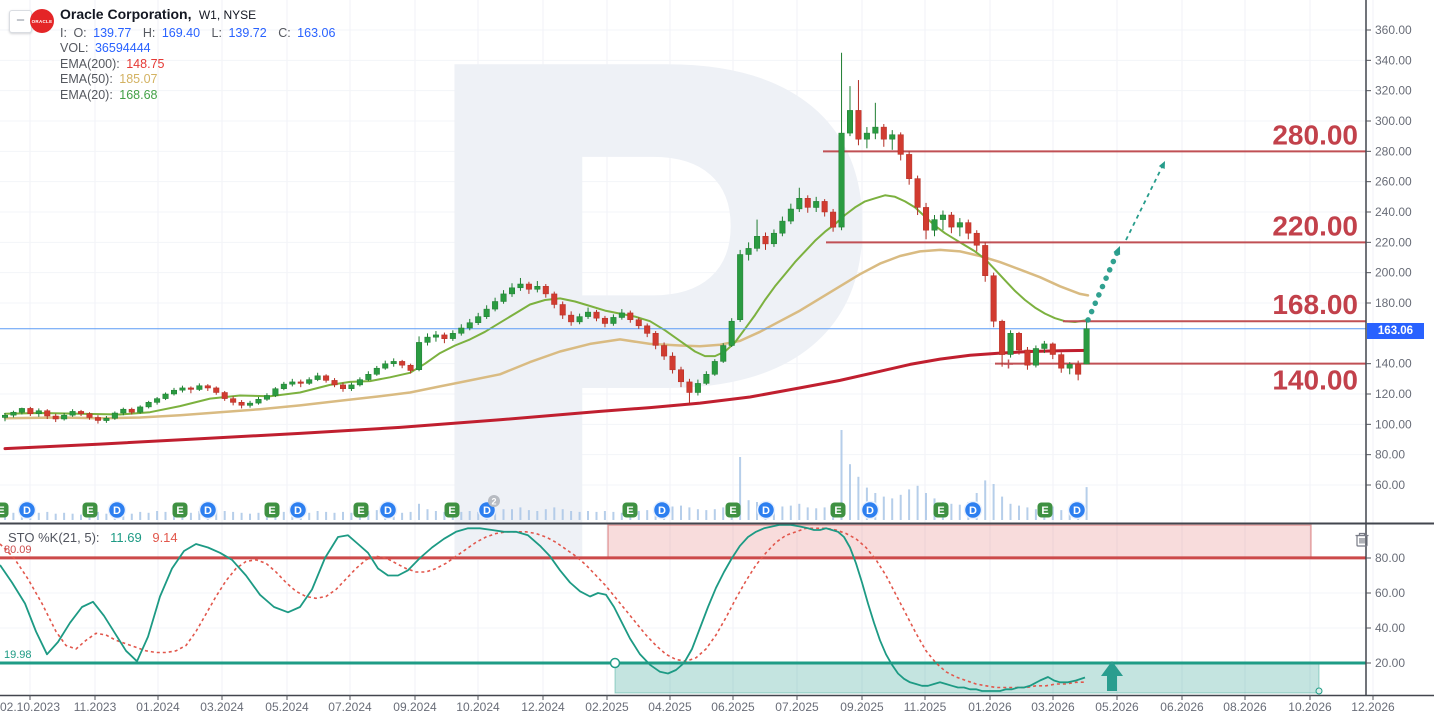 The image size is (1434, 717). Describe the element at coordinates (546, 399) in the screenshot. I see `ema200-line` at that location.